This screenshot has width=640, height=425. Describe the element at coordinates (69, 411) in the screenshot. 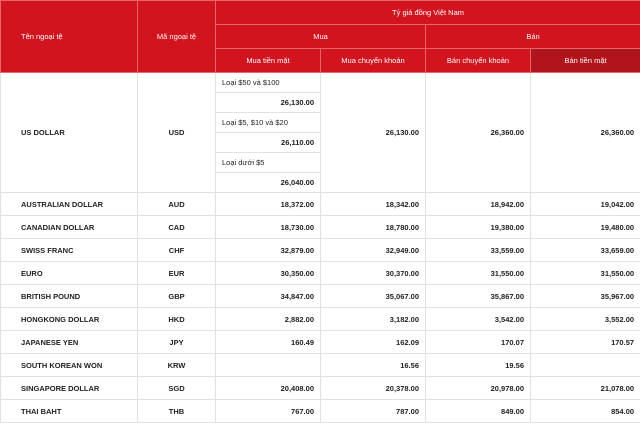

I see `table-cell: THAI BAHT` at that location.